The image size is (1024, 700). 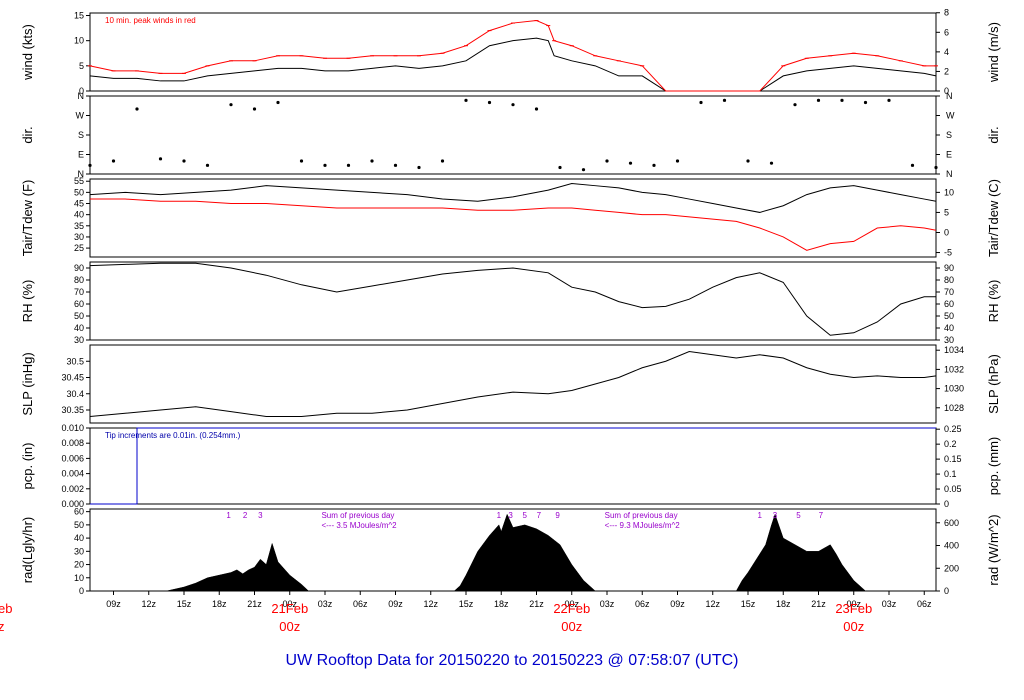 What do you see at coordinates (993, 549) in the screenshot?
I see `y-axis-label-right: rad (W/m^2)` at bounding box center [993, 549].